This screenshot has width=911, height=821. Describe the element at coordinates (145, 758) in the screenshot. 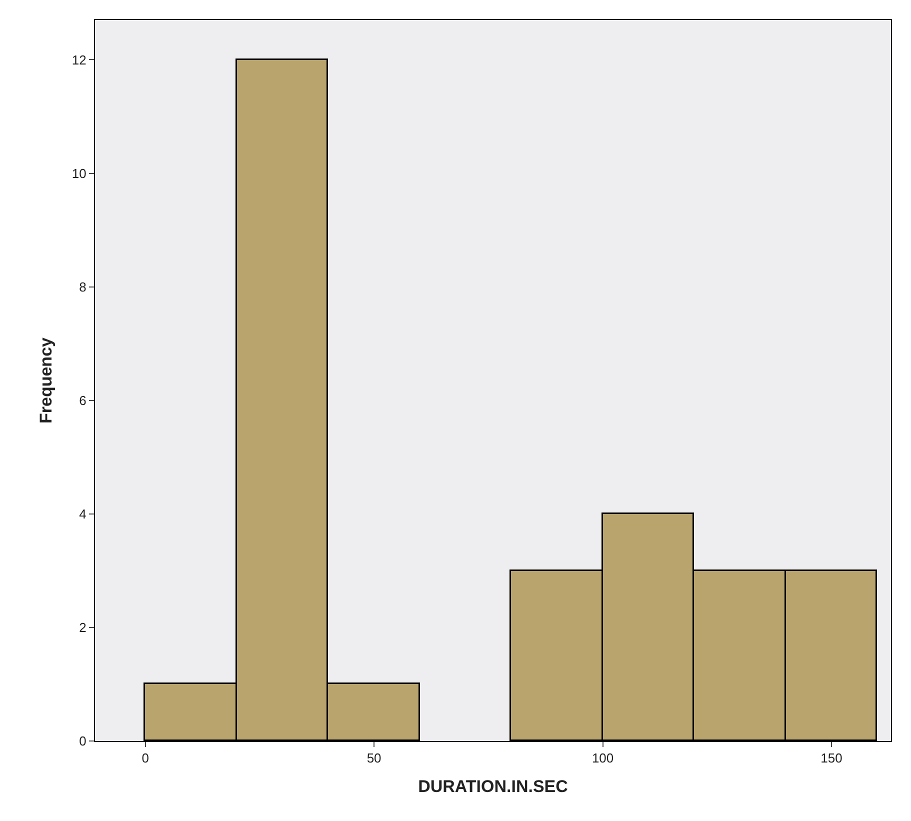

I see `x-tick-label: 0` at that location.